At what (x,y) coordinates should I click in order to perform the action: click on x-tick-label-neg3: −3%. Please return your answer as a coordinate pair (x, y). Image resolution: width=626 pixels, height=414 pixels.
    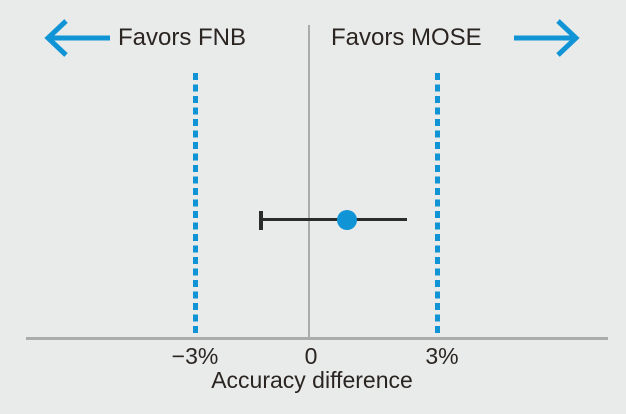
    Looking at the image, I should click on (195, 356).